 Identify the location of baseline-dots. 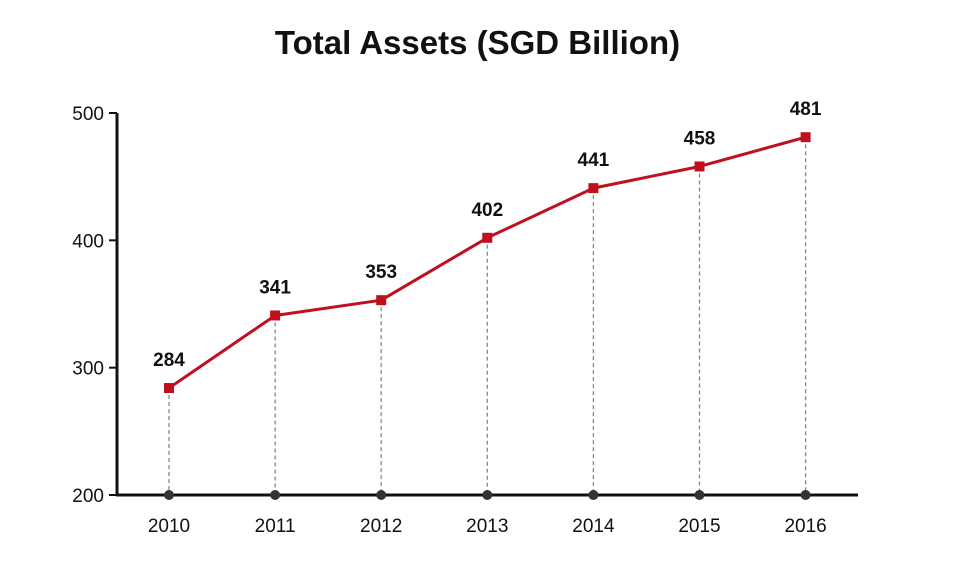
(487, 495).